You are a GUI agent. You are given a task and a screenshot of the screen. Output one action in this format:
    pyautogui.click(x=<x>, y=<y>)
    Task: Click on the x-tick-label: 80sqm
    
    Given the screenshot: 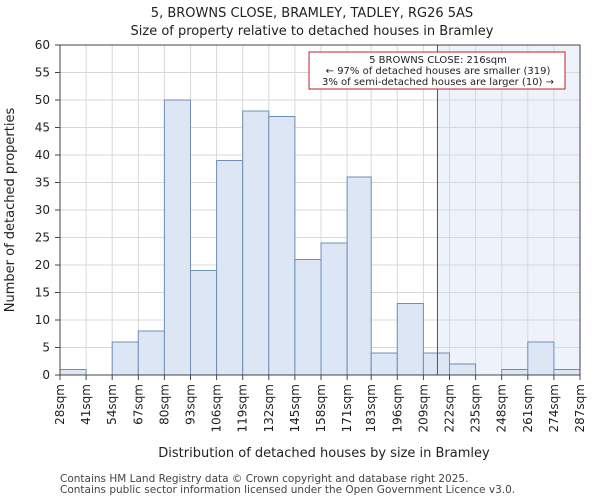 What is the action you would take?
    pyautogui.click(x=164, y=404)
    